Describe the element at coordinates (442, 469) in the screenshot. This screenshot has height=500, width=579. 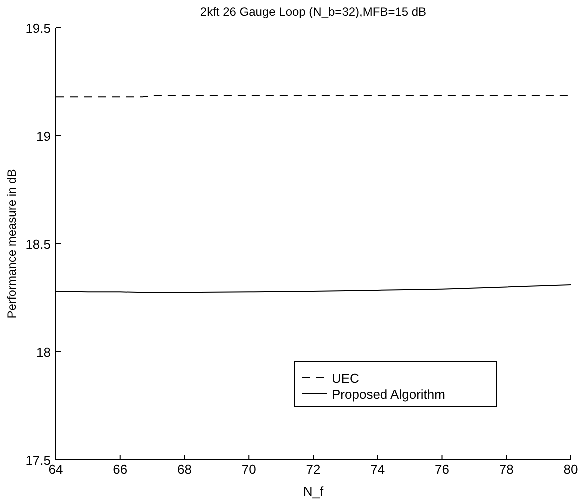
I see `x-tick-label: 76` at that location.